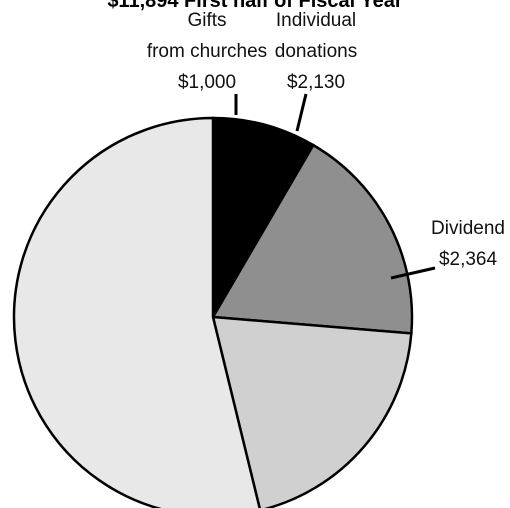 This screenshot has height=508, width=510. Describe the element at coordinates (316, 82) in the screenshot. I see `slice-value-label: $2,130` at that location.